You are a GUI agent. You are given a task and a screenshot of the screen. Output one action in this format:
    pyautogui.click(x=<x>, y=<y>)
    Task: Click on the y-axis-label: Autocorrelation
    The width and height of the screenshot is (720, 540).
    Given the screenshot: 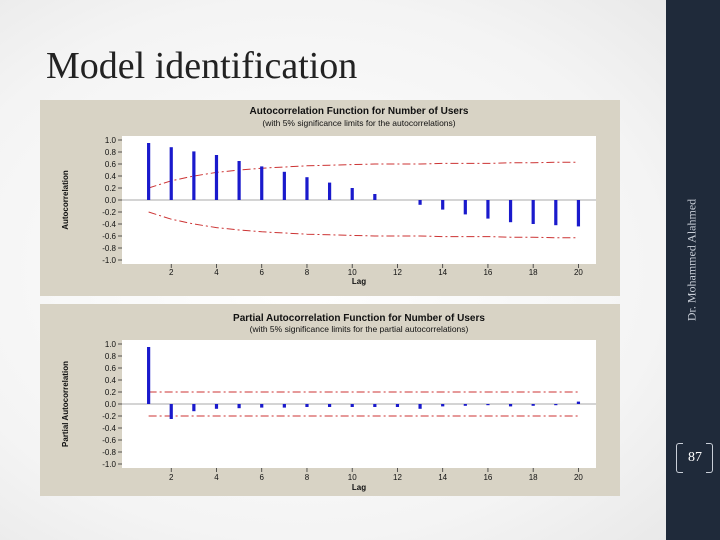 What is the action you would take?
    pyautogui.click(x=65, y=200)
    